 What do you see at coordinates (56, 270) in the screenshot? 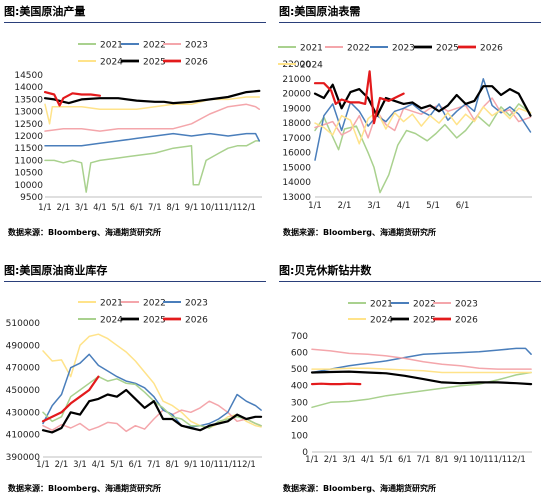
I see `chart-title: 图:美国原油商业库存` at bounding box center [56, 270].